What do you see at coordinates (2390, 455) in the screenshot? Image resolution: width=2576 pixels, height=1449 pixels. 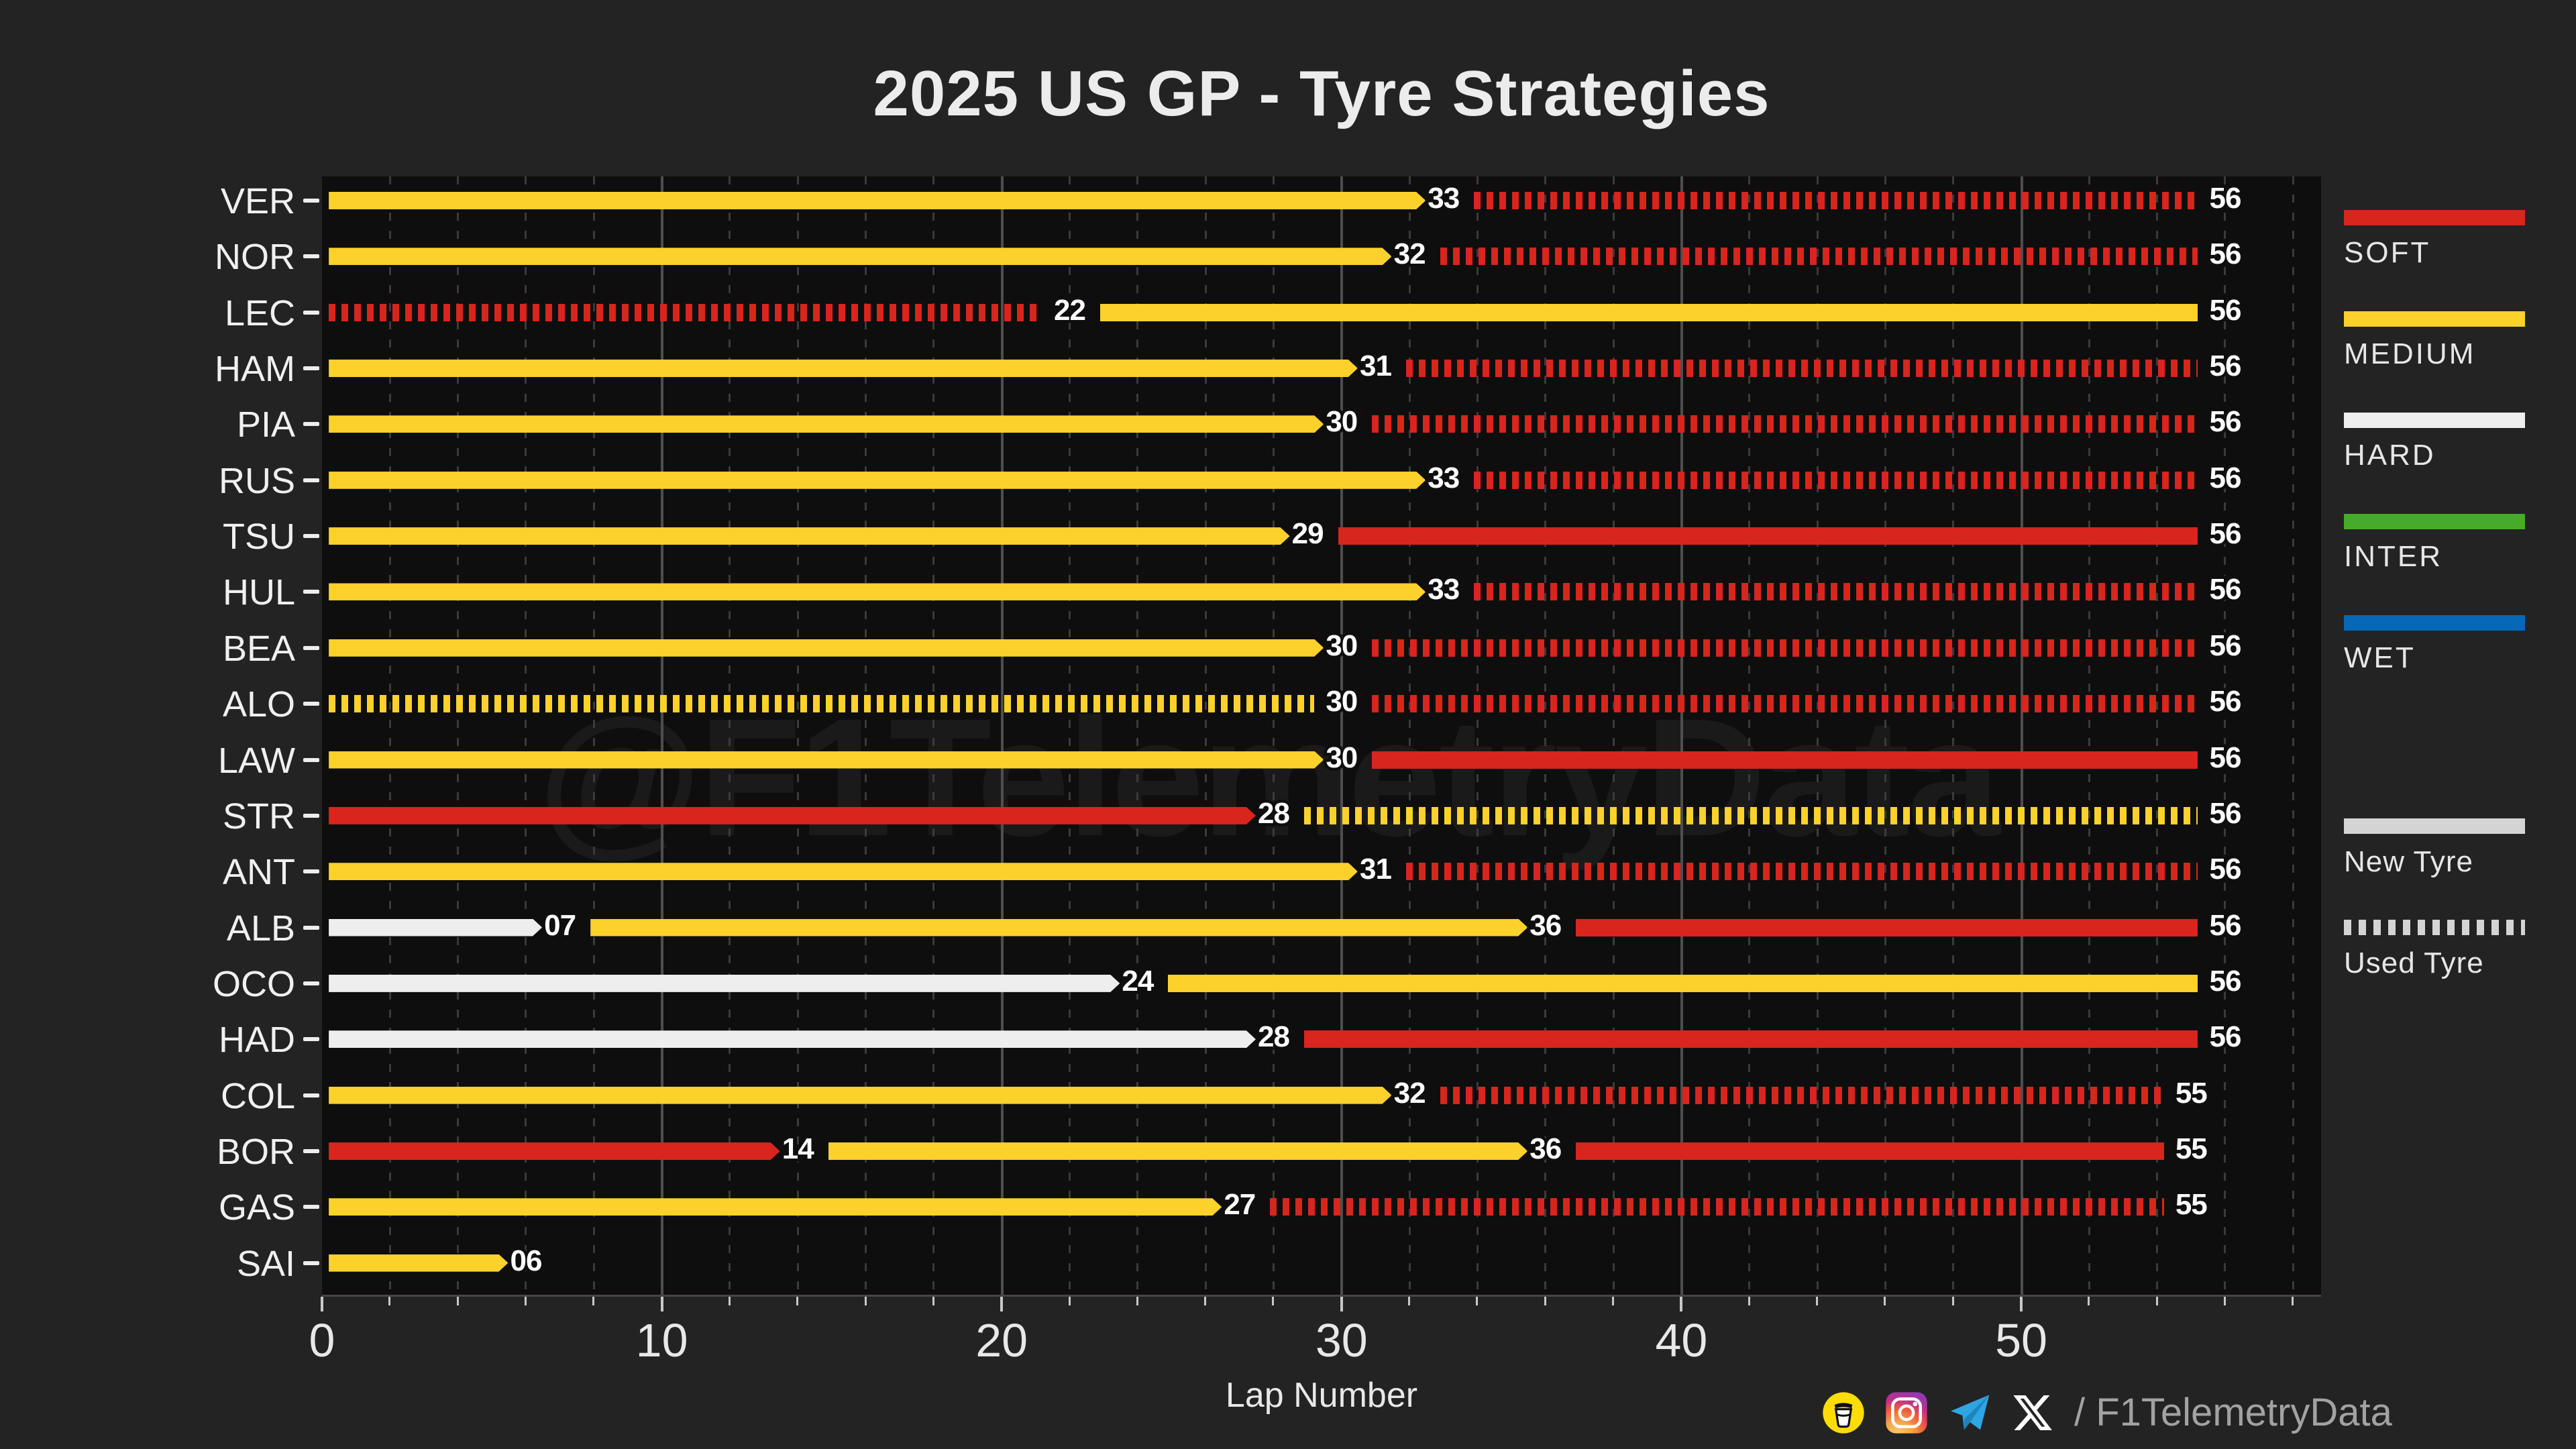 I see `legend-label-hard: HARD` at bounding box center [2390, 455].